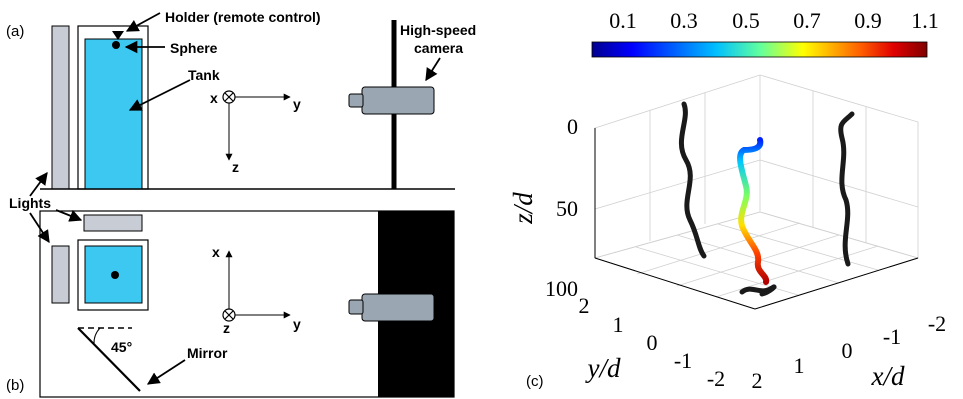 The image size is (963, 399). Describe the element at coordinates (194, 48) in the screenshot. I see `sphere-label: Sphere` at that location.